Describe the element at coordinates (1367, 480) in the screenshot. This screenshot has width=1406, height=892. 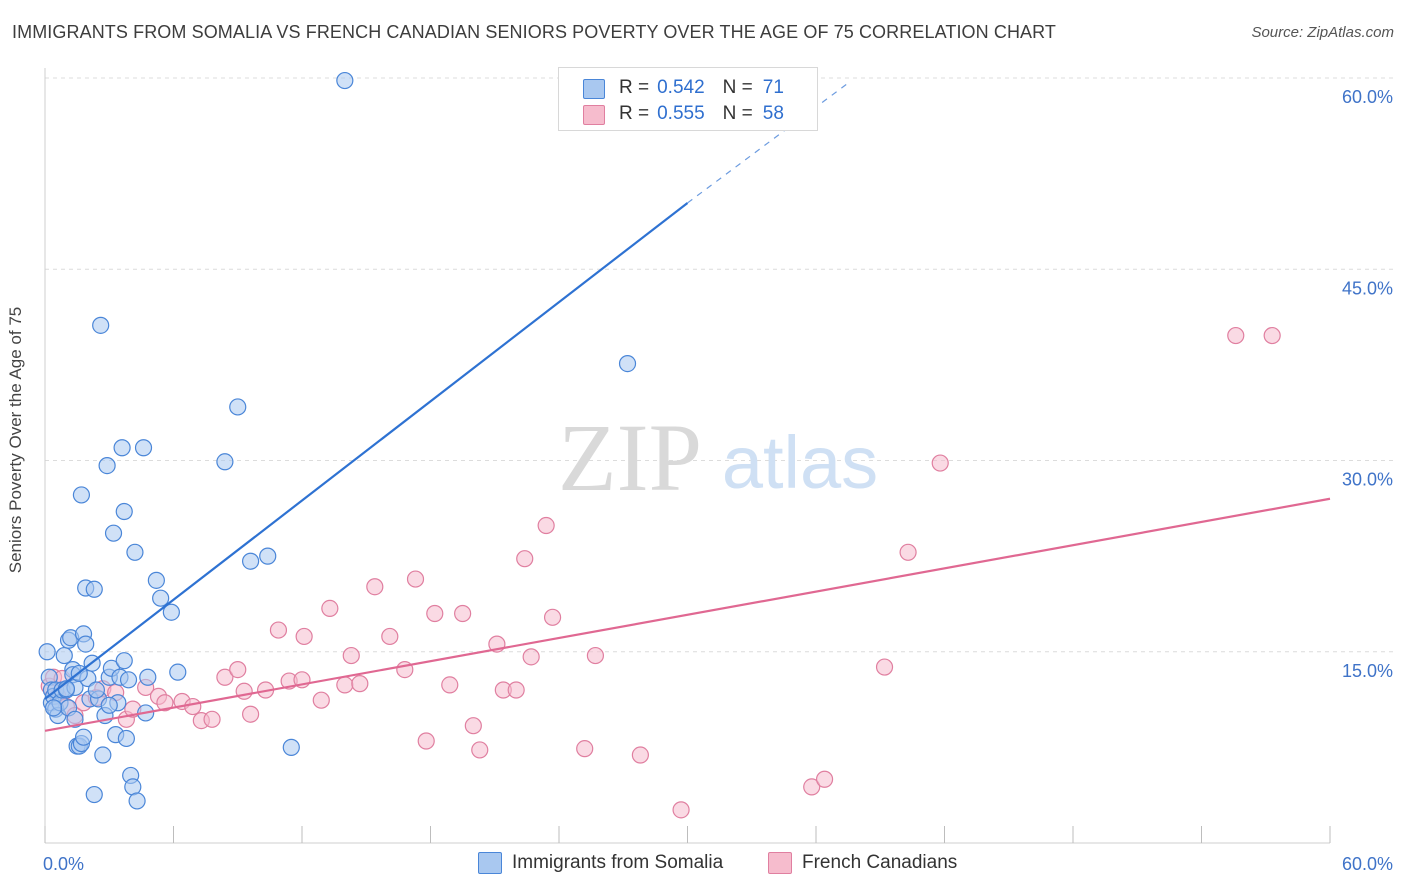
I see `y-tick-label: 30.0%` at that location.